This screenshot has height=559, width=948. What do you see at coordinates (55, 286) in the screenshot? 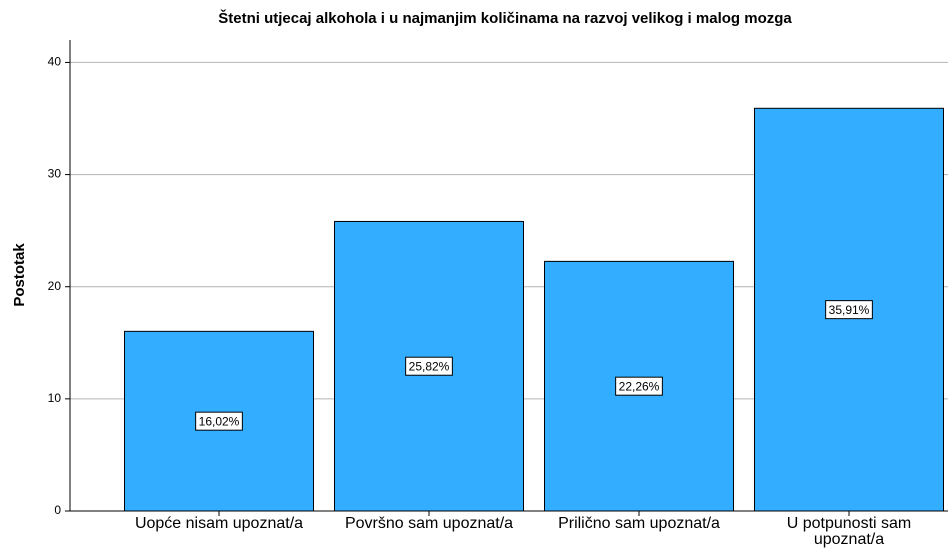
I see `y-tick-label: 20` at bounding box center [55, 286].